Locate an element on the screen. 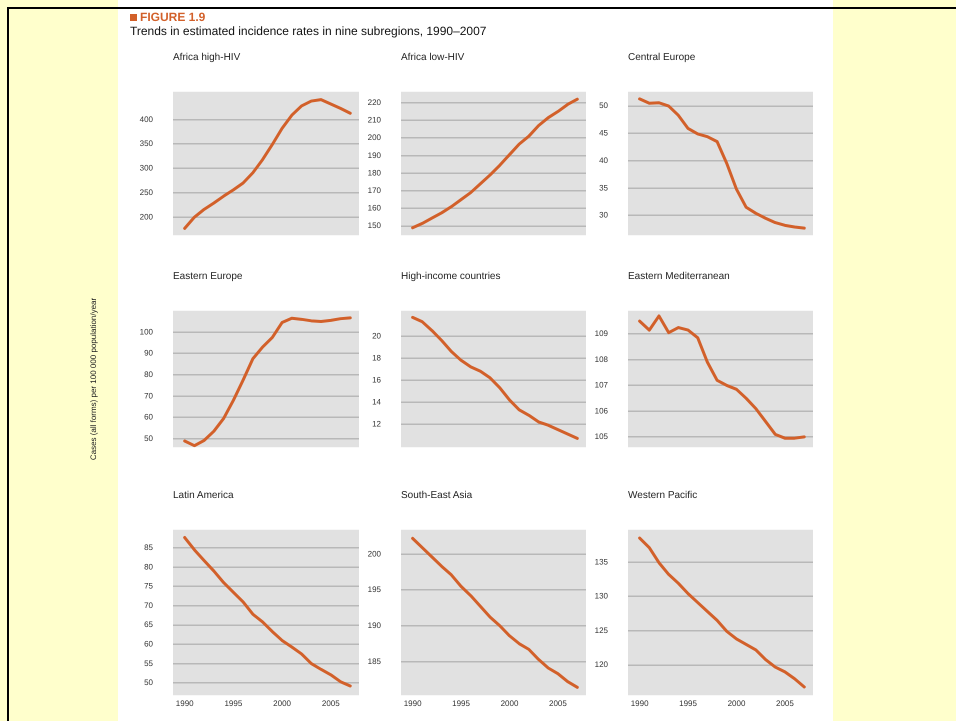 The image size is (956, 721). y-tick-label: 107 is located at coordinates (601, 385).